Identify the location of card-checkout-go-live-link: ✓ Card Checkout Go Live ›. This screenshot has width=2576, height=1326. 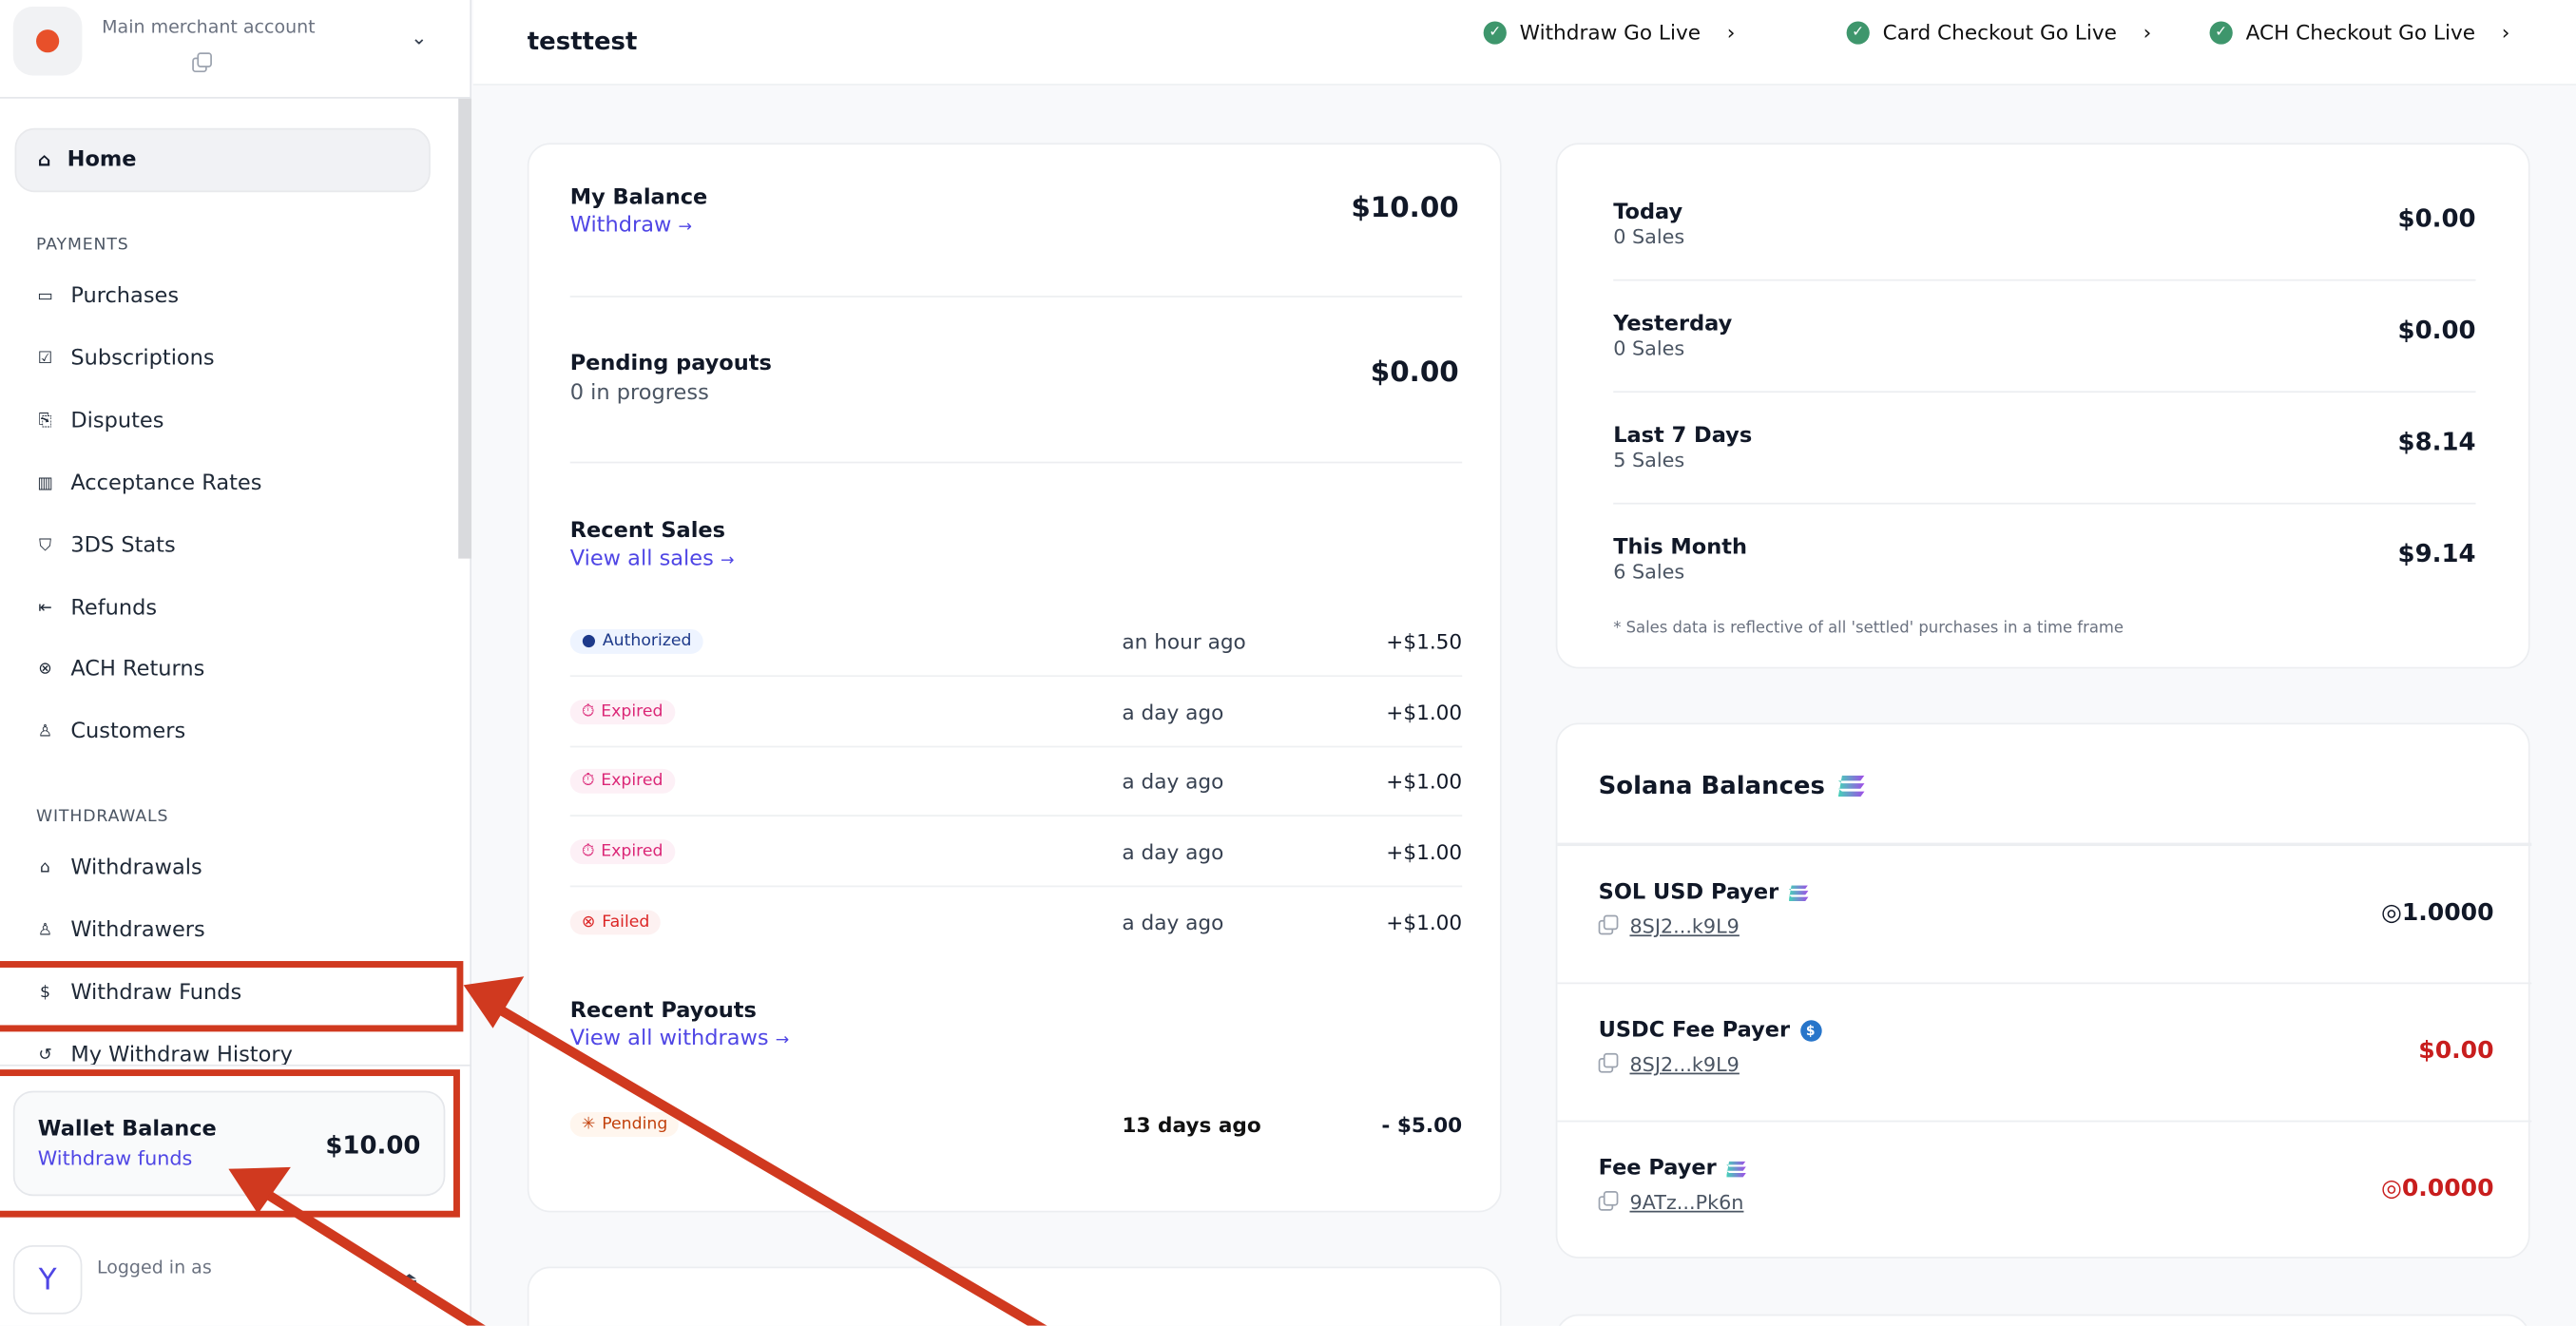
(1999, 32).